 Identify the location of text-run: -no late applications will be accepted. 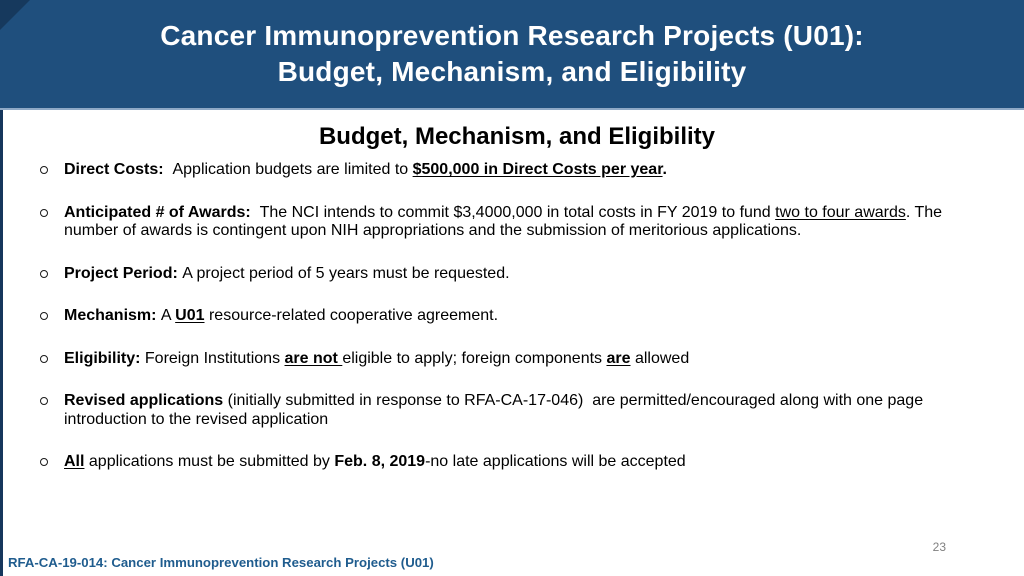
(555, 461).